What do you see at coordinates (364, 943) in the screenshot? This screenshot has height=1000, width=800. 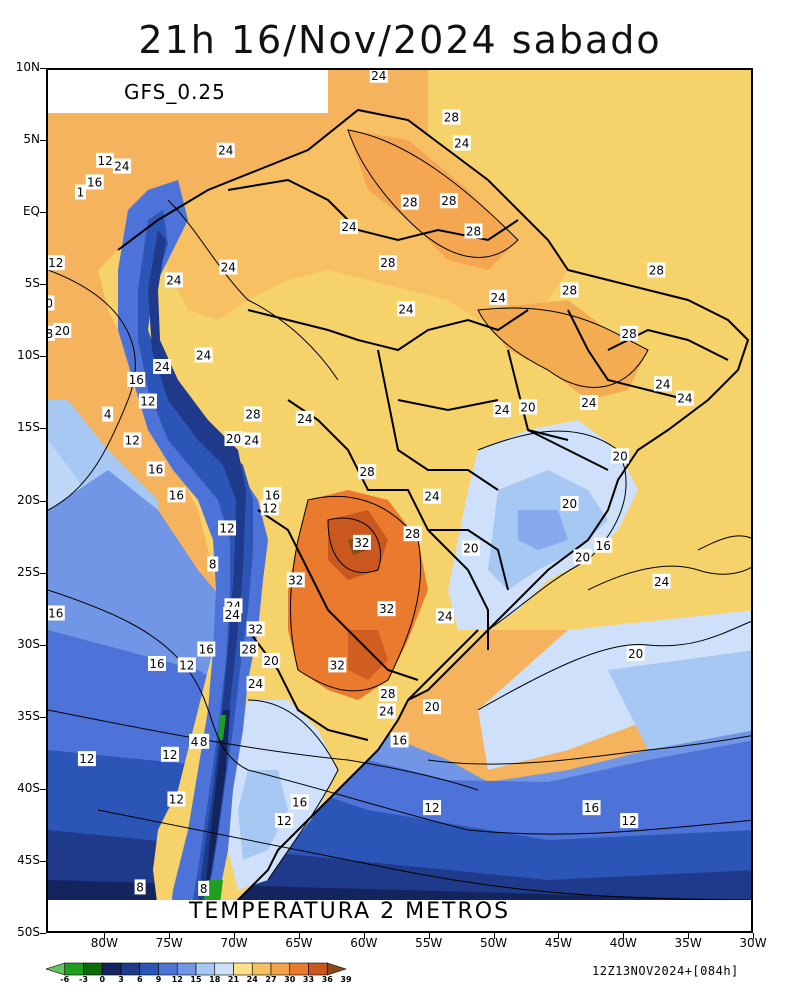 I see `longitude-tick-label: 60W` at bounding box center [364, 943].